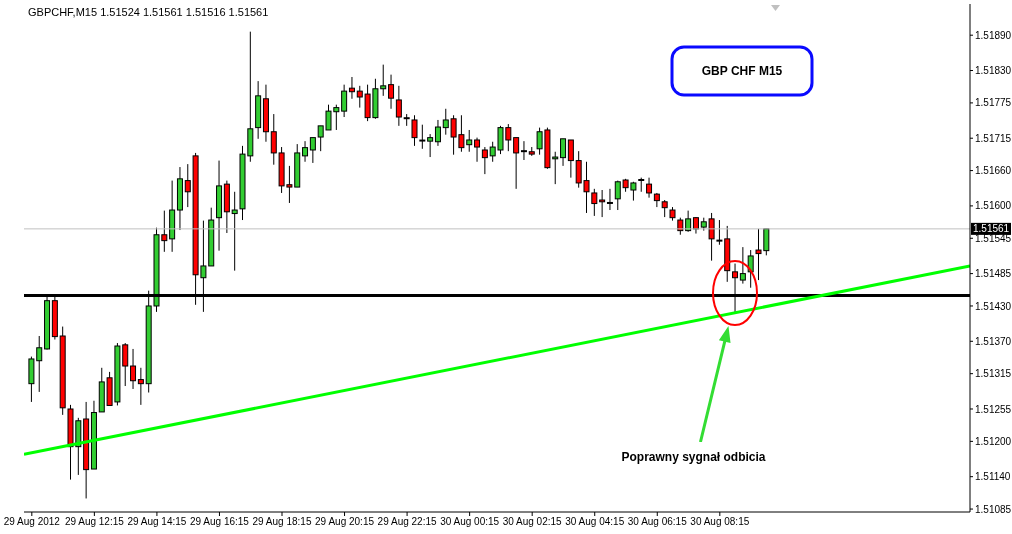  What do you see at coordinates (282, 522) in the screenshot?
I see `x-tick-label: 29 Aug 18:15` at bounding box center [282, 522].